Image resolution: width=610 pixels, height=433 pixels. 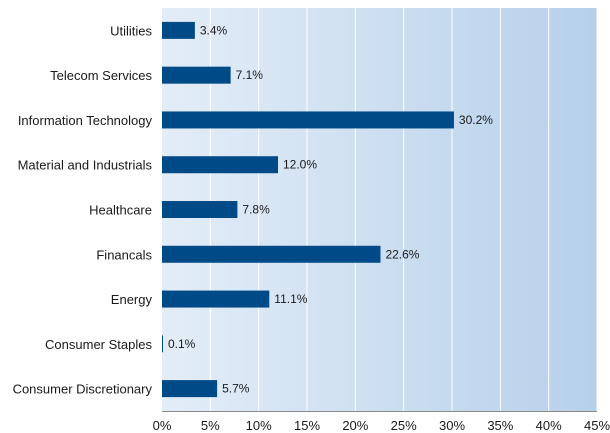 What do you see at coordinates (85, 120) in the screenshot?
I see `category-label: Information Technology` at bounding box center [85, 120].